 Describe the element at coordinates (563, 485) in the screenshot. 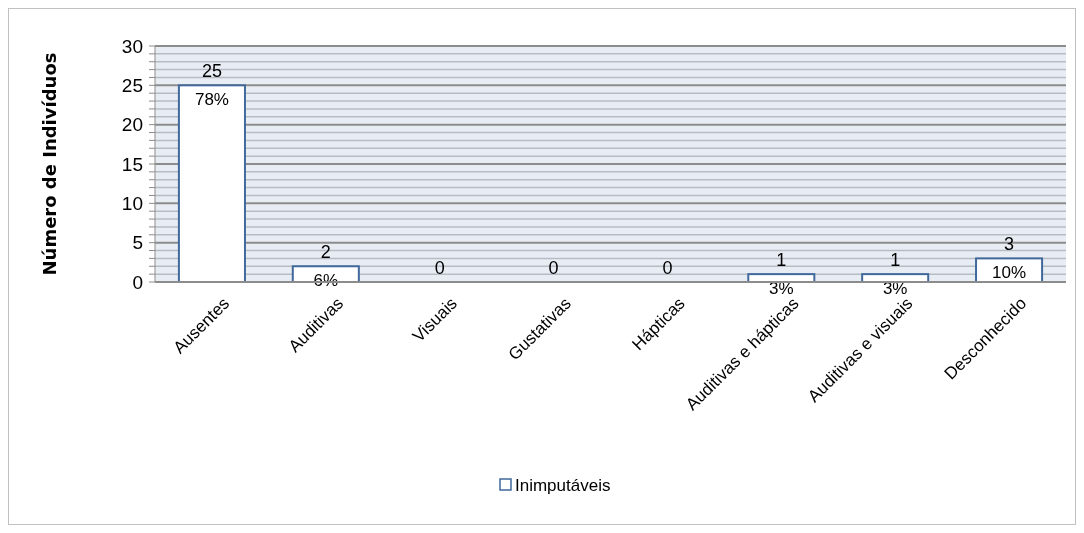

I see `legend-label: Inimputáveis` at that location.